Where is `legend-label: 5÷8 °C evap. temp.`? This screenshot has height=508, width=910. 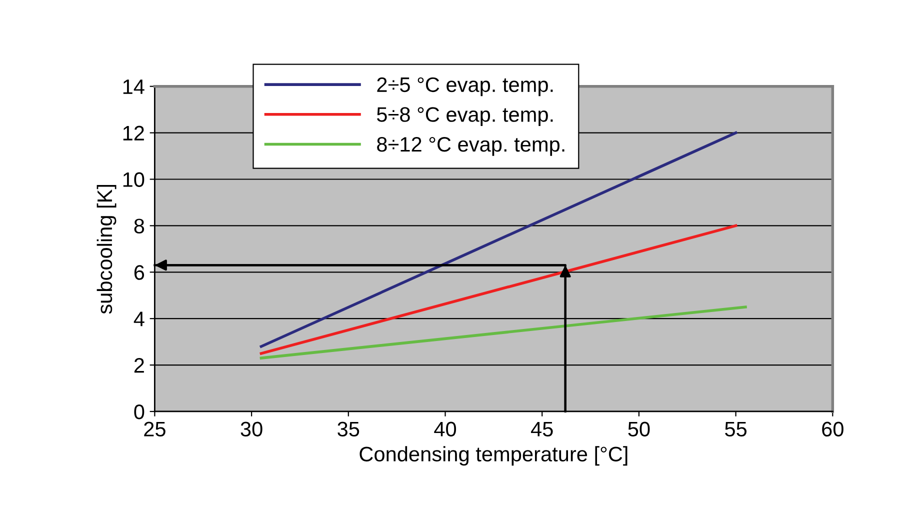
legend-label: 5÷8 °C evap. temp. is located at coordinates (465, 116).